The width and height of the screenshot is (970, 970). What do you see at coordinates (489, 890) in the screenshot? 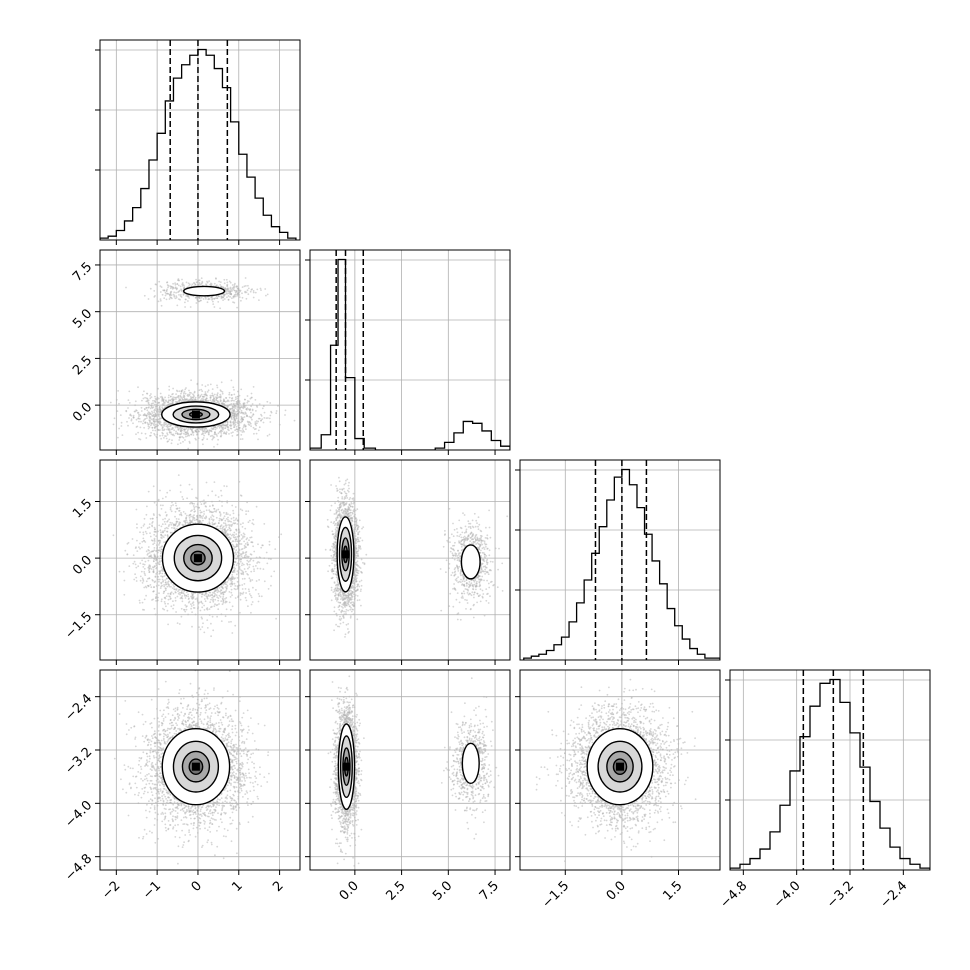
I see `x-tick-label: 7.5` at bounding box center [489, 890].